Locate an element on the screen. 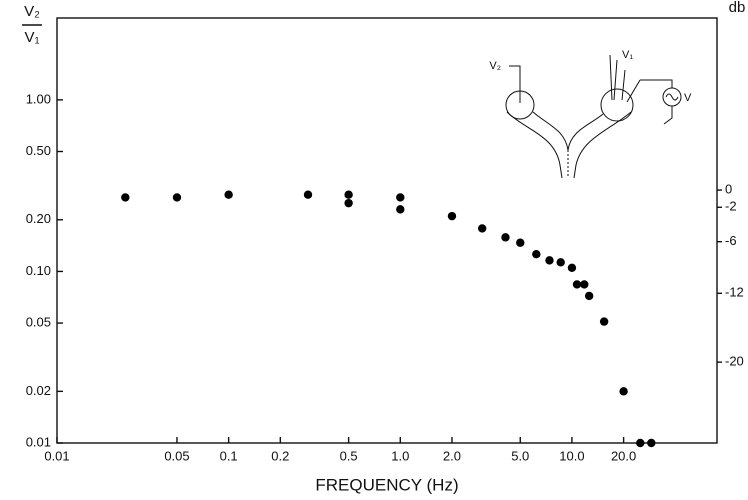 Image resolution: width=748 pixels, height=500 pixels. x-tick-label: 0.5 is located at coordinates (349, 455).